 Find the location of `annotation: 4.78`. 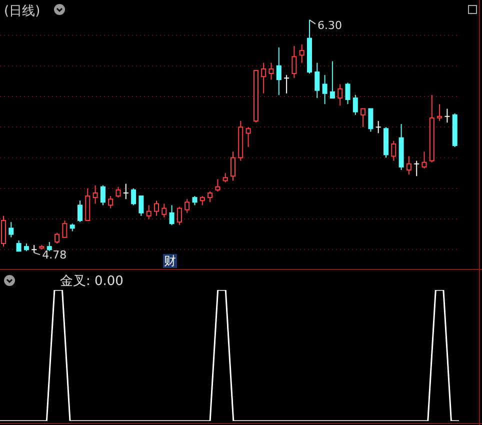

annotation: 4.78 is located at coordinates (54, 255).